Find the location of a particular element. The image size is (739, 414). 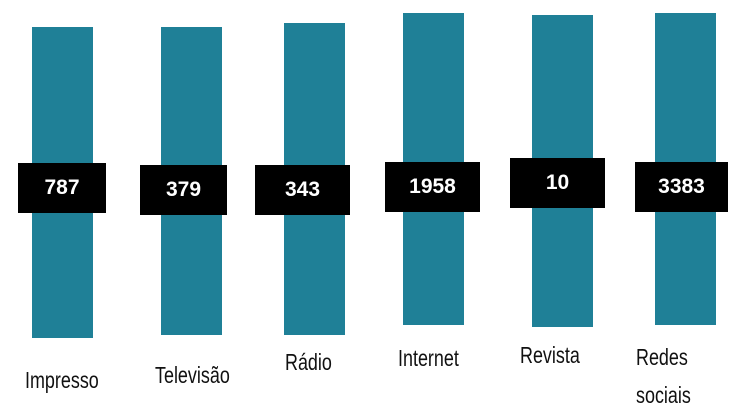

value-box: 3383 is located at coordinates (681, 187).